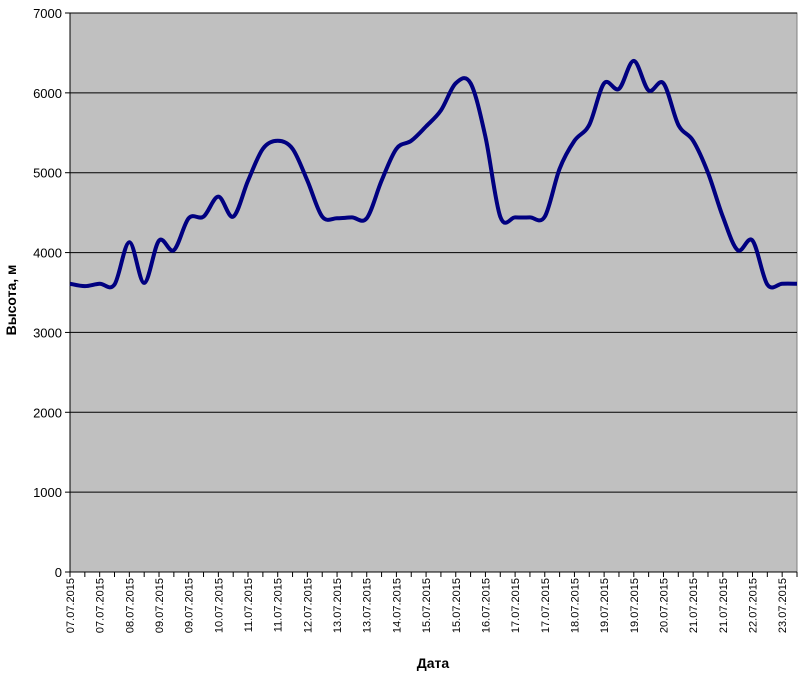 The image size is (800, 680). What do you see at coordinates (130, 605) in the screenshot?
I see `x-tick-label: 08.07.2015` at bounding box center [130, 605].